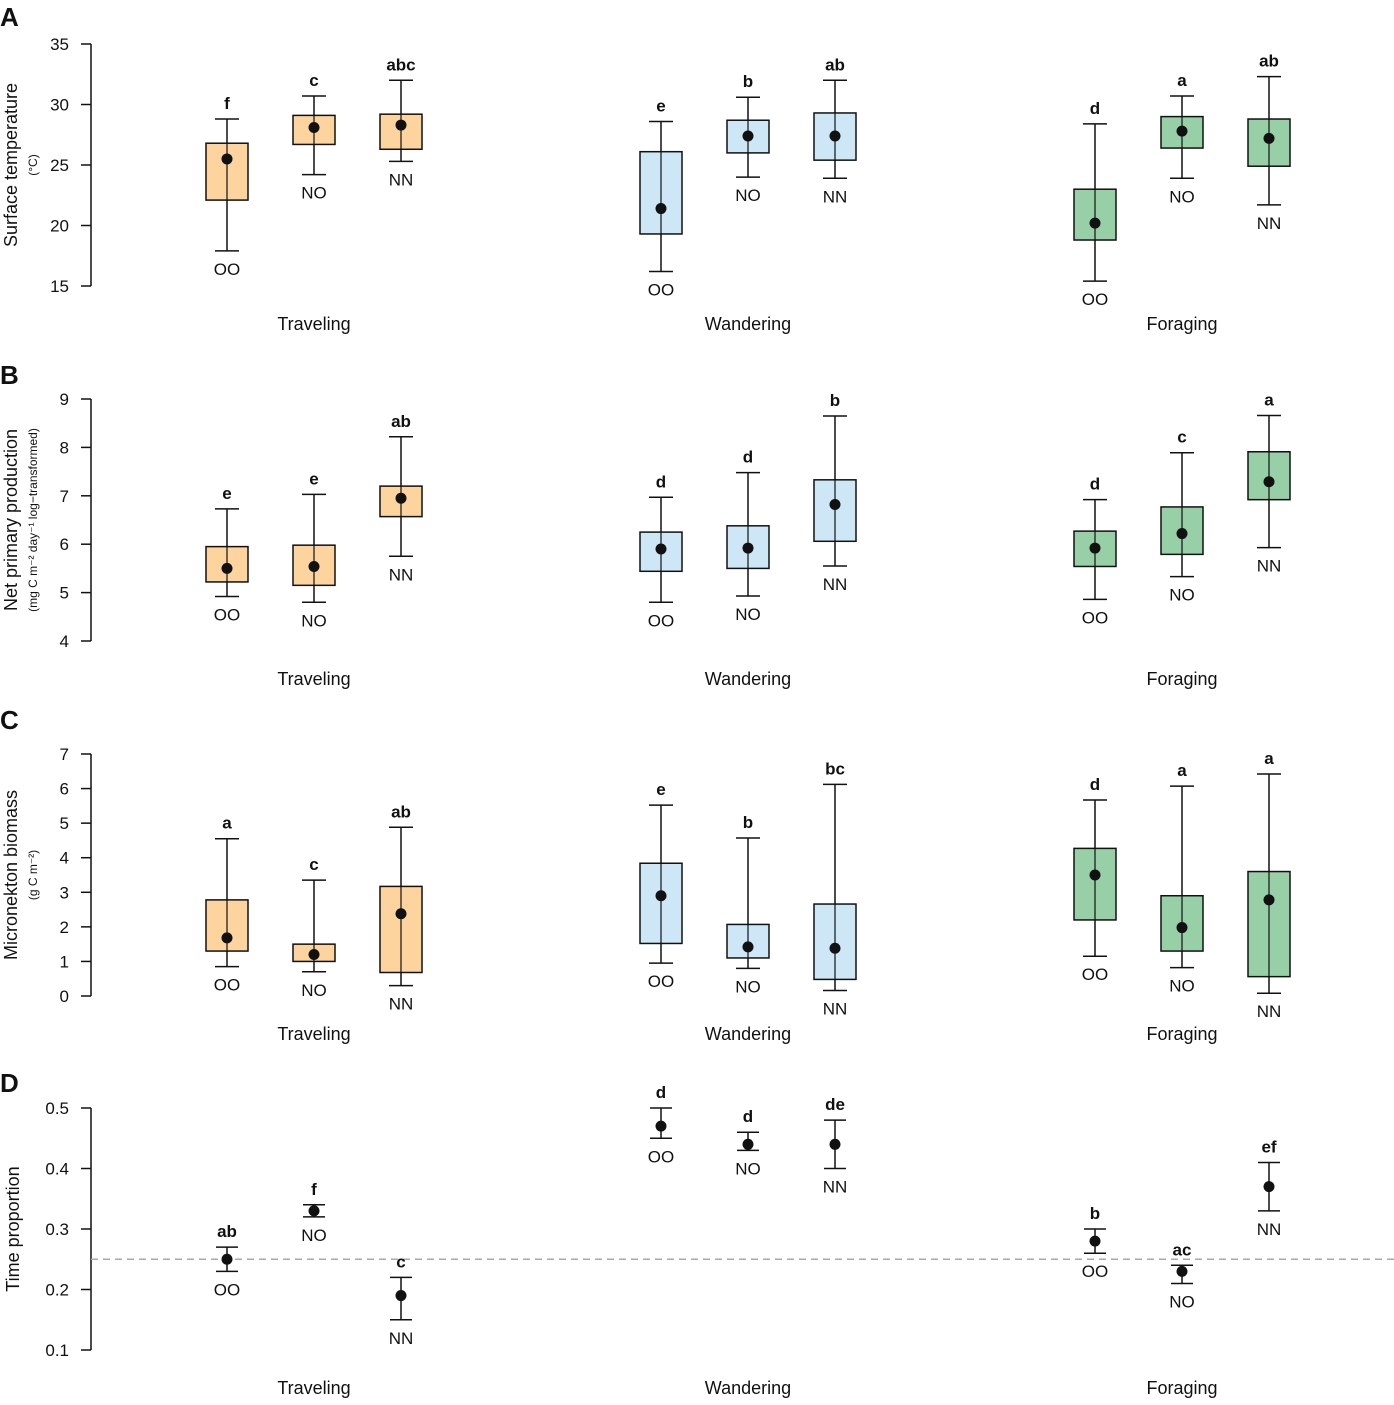 The image size is (1394, 1405). I want to click on item-wandering-oo: e OO, so click(661, 197).